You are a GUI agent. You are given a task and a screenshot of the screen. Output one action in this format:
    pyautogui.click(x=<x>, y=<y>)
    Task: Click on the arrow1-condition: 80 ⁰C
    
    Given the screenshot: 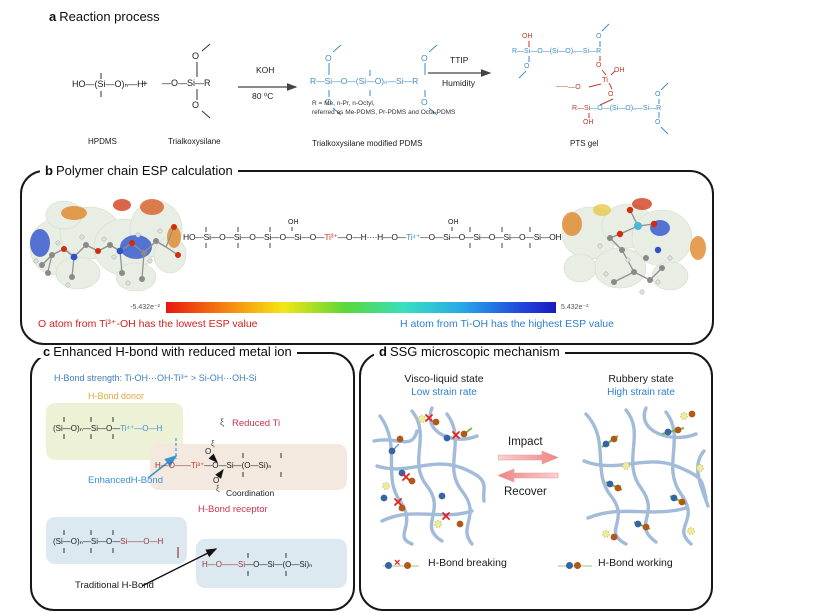 What is the action you would take?
    pyautogui.click(x=263, y=96)
    